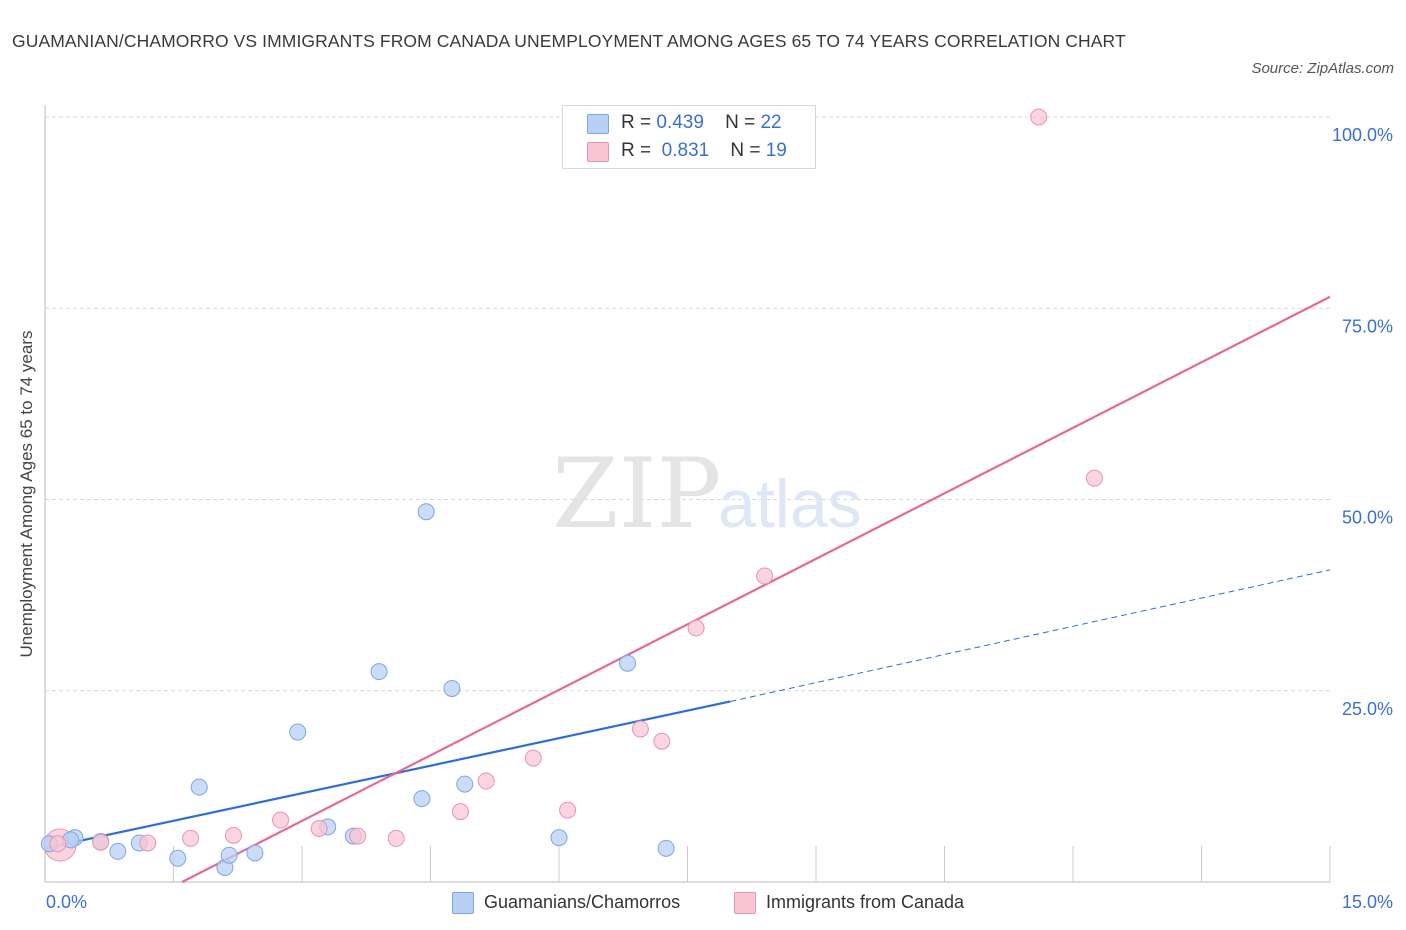 This screenshot has width=1406, height=930. What do you see at coordinates (1322, 68) in the screenshot?
I see `chart-source: Source: ZipAtlas.com` at bounding box center [1322, 68].